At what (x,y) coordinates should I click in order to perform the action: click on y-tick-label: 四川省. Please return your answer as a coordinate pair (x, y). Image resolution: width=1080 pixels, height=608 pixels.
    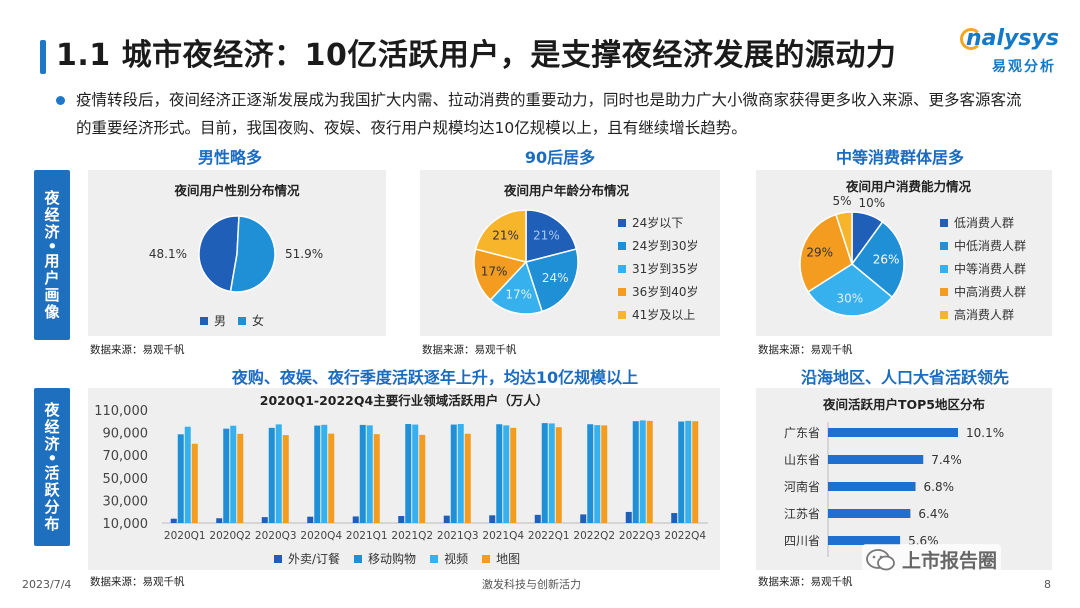
    Looking at the image, I should click on (802, 541).